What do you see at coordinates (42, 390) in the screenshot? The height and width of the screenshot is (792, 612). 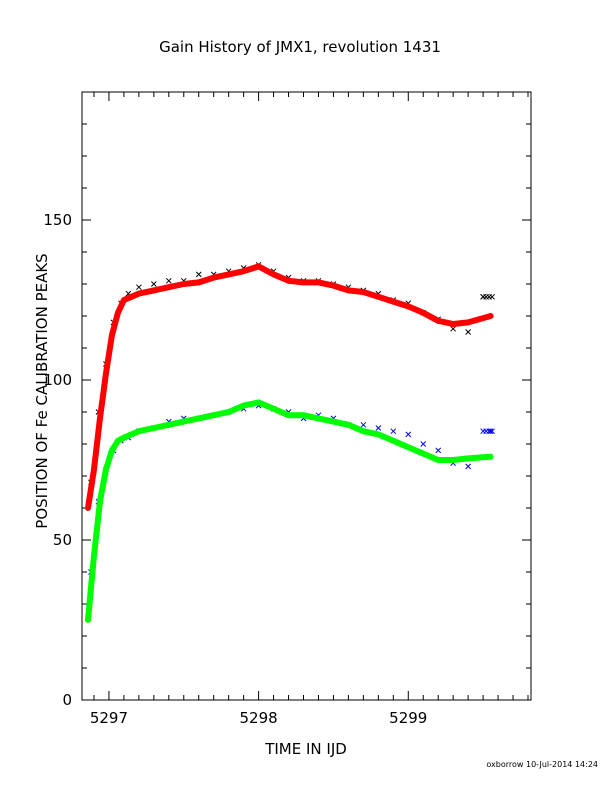 I see `y-axis-label: POSITION OF Fe CALIBRATION PEAKS` at bounding box center [42, 390].